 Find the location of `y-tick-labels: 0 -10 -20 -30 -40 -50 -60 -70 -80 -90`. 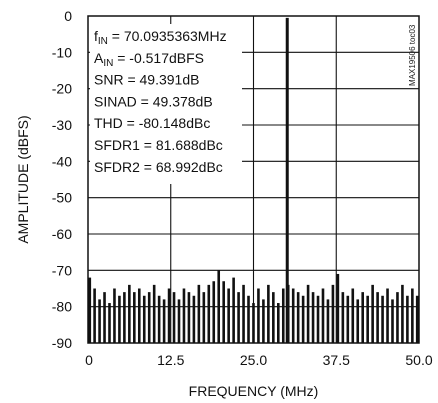

y-tick-labels: 0 -10 -20 -30 -40 -50 -60 -70 -80 -90 is located at coordinates (62, 179).